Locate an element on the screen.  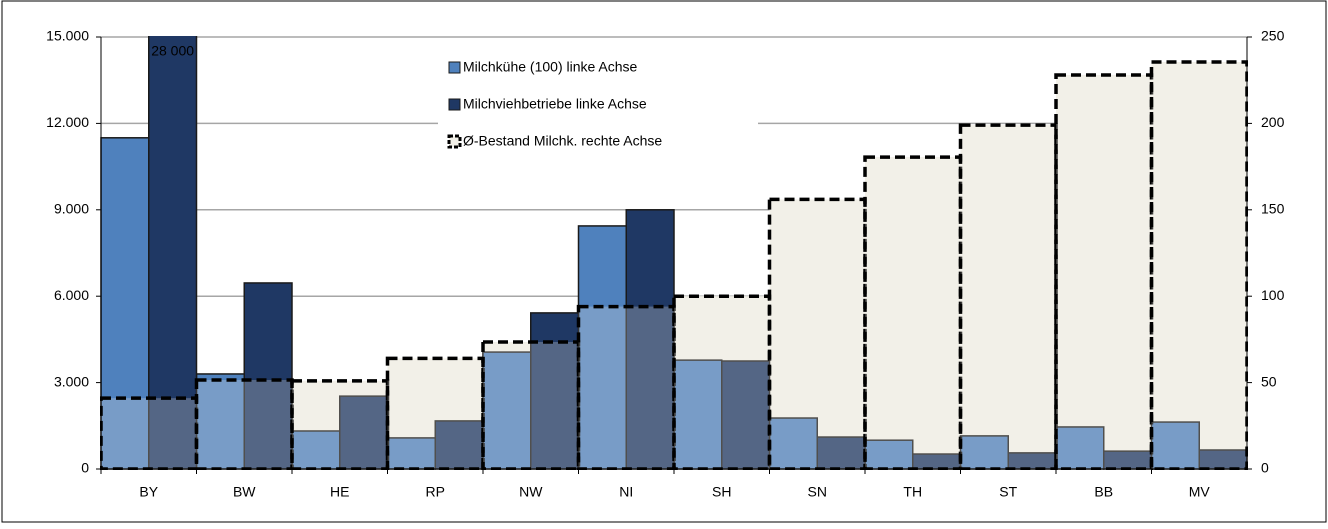
x-tick-label: NW is located at coordinates (531, 492).